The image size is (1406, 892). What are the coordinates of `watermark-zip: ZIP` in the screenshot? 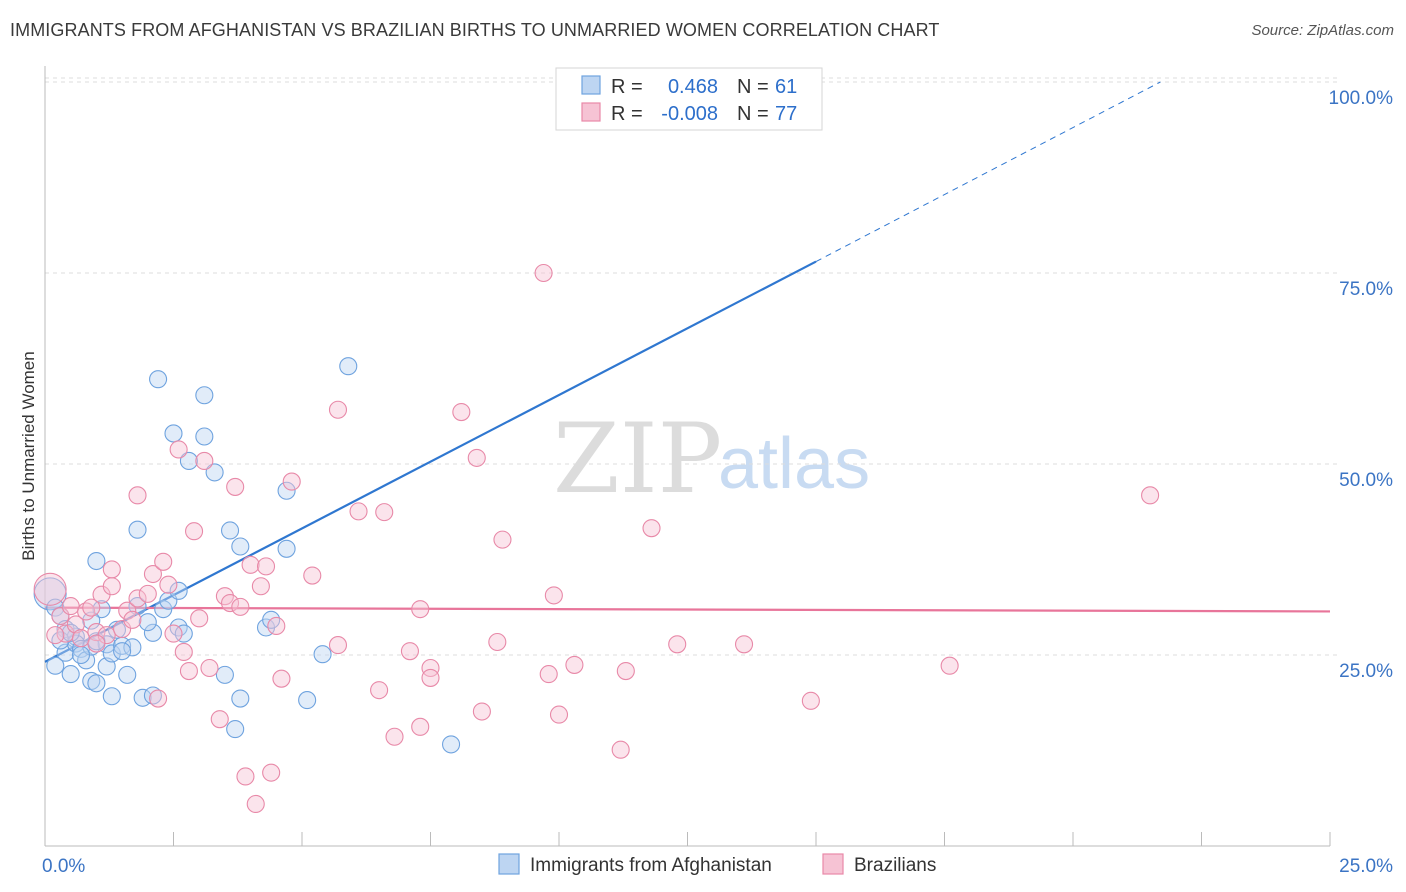 It's located at (637, 459).